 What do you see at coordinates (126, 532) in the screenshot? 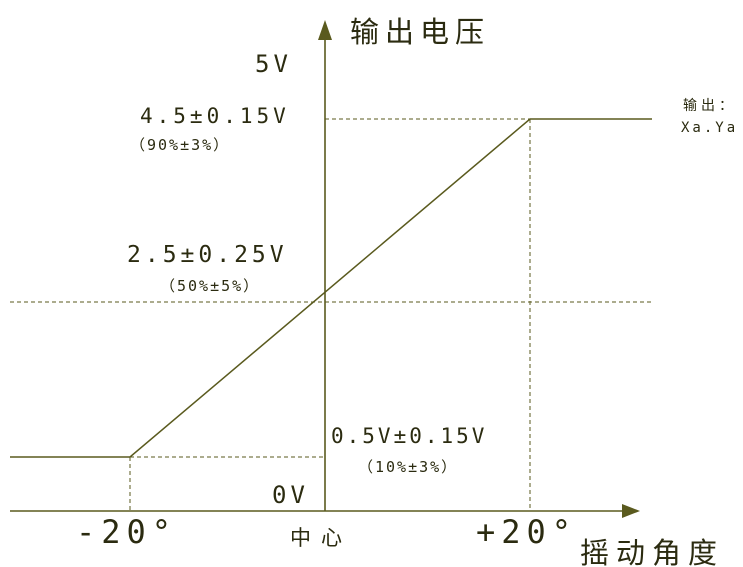
I see `x-left-label: -20°` at bounding box center [126, 532].